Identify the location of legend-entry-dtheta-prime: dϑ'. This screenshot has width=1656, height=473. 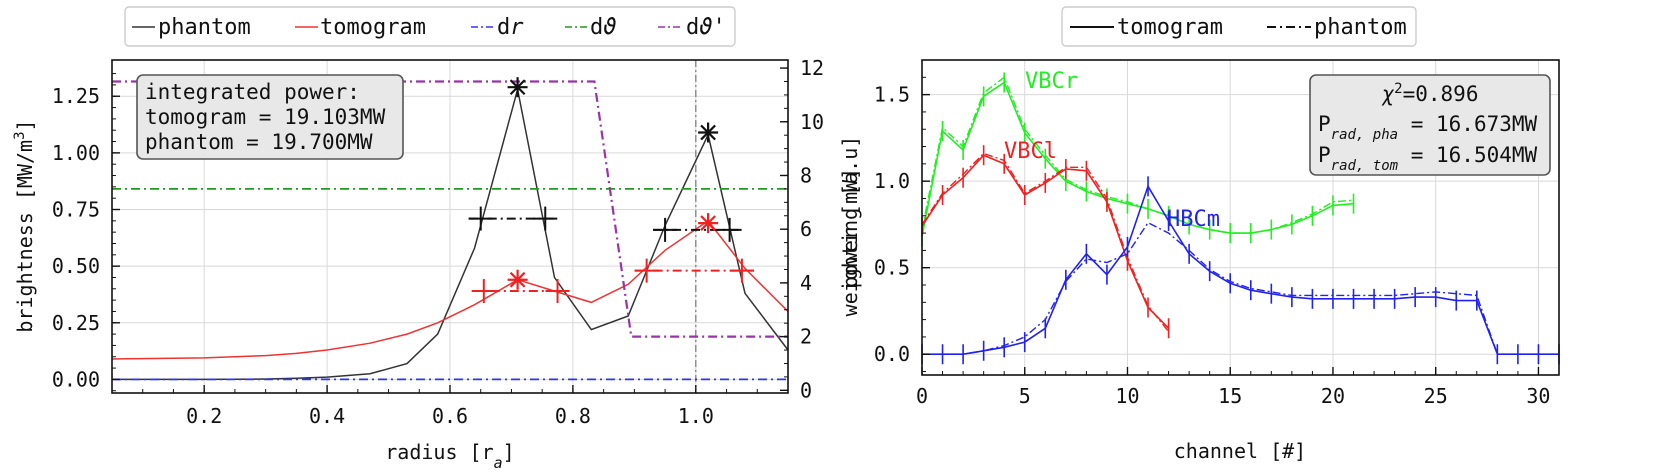
(692, 27).